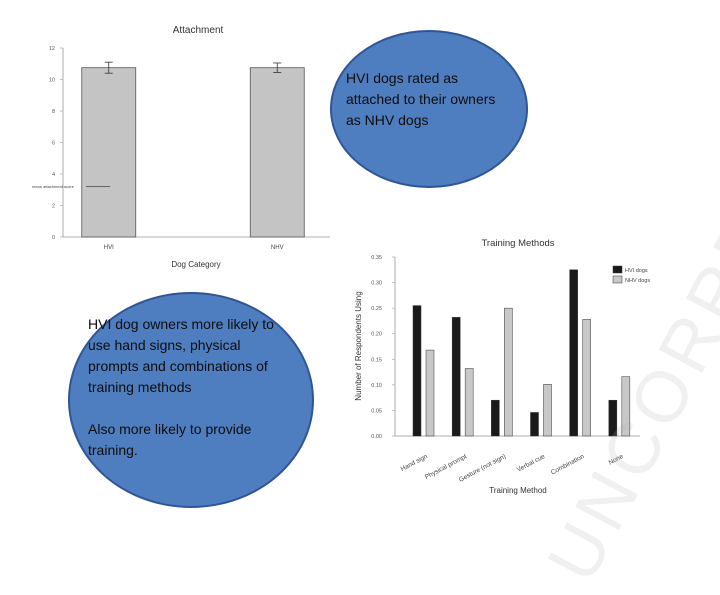 This screenshot has width=720, height=595. Describe the element at coordinates (277, 248) in the screenshot. I see `chart1-x-tick-label: NHV` at that location.